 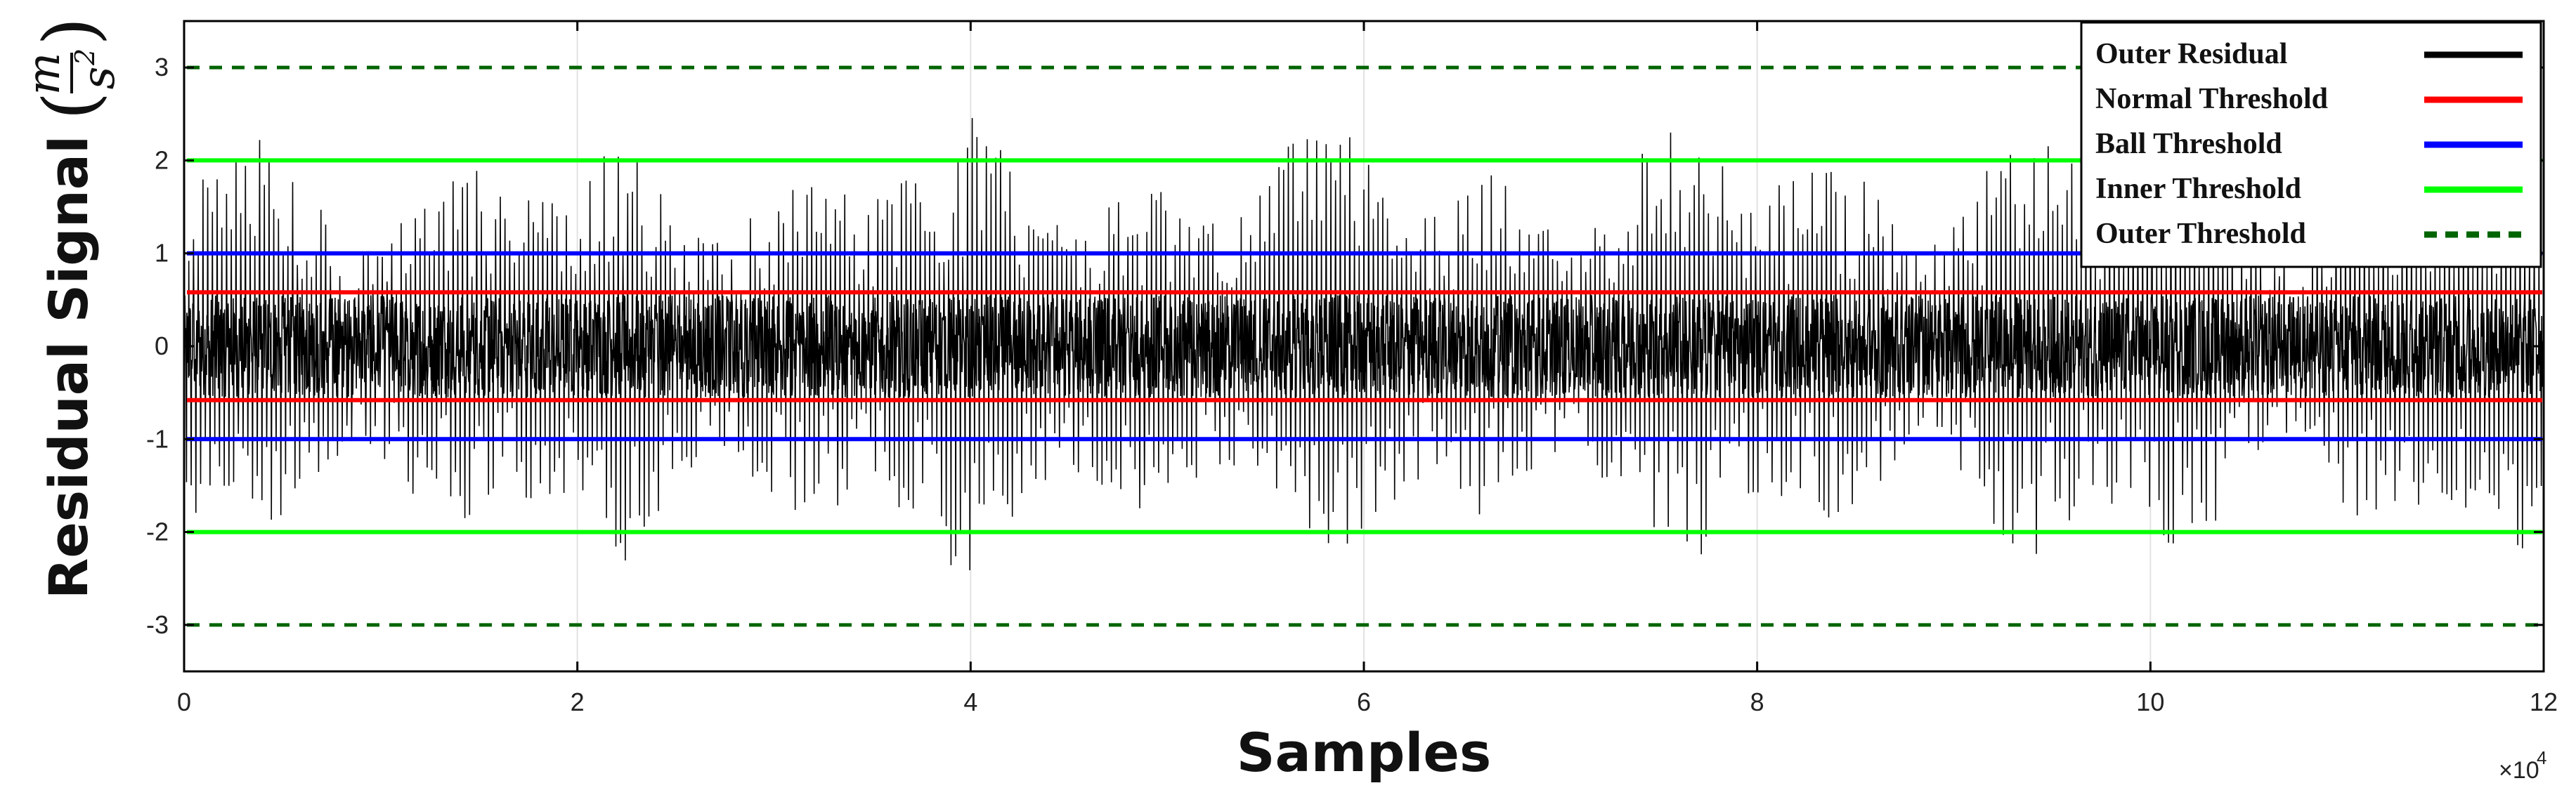 What do you see at coordinates (162, 253) in the screenshot?
I see `y-tick-label-4: 1` at bounding box center [162, 253].